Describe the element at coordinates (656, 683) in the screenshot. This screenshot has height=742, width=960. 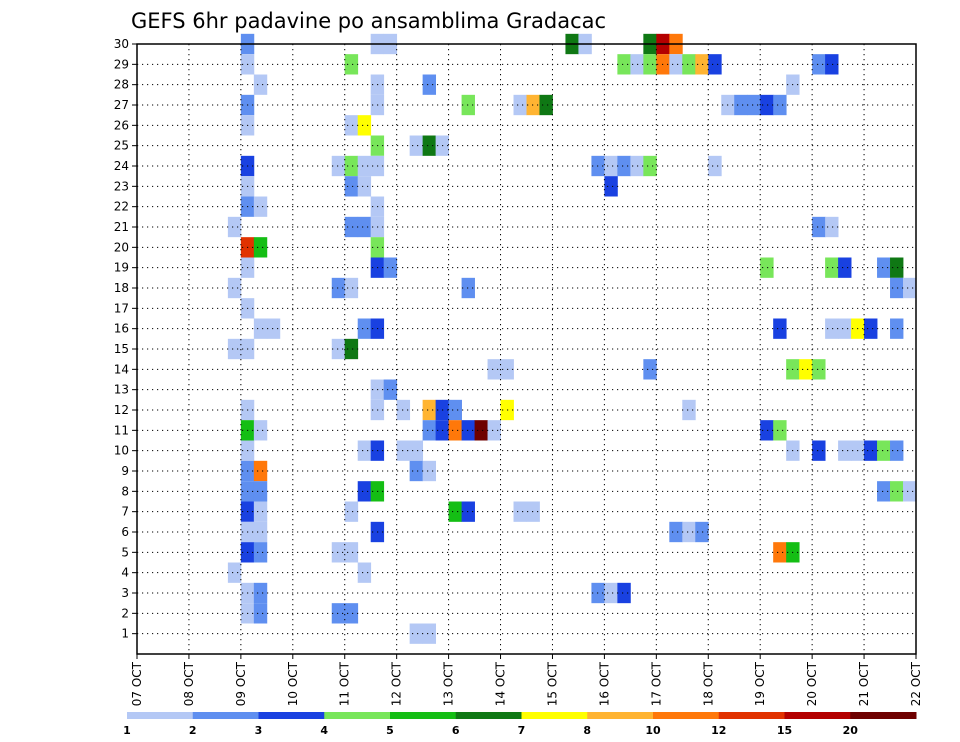
I see `x-tick-label: 17 OCT` at that location.